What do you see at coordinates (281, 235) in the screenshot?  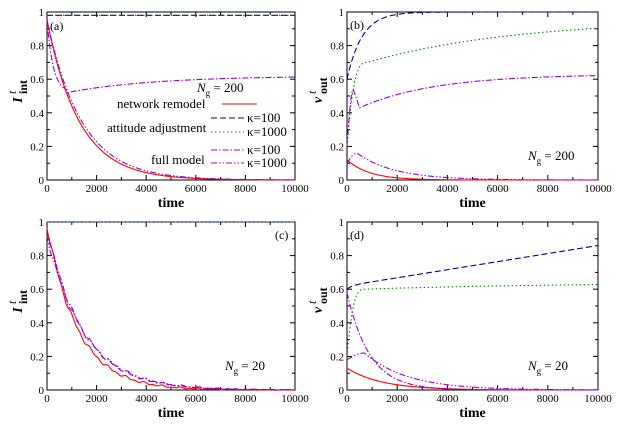 I see `panel-label: (c)` at bounding box center [281, 235].